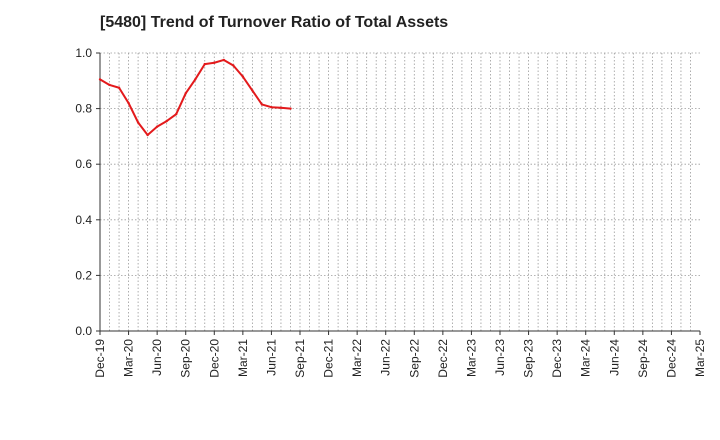 The height and width of the screenshot is (440, 720). What do you see at coordinates (83, 275) in the screenshot?
I see `y-tick-label: 0.2` at bounding box center [83, 275].